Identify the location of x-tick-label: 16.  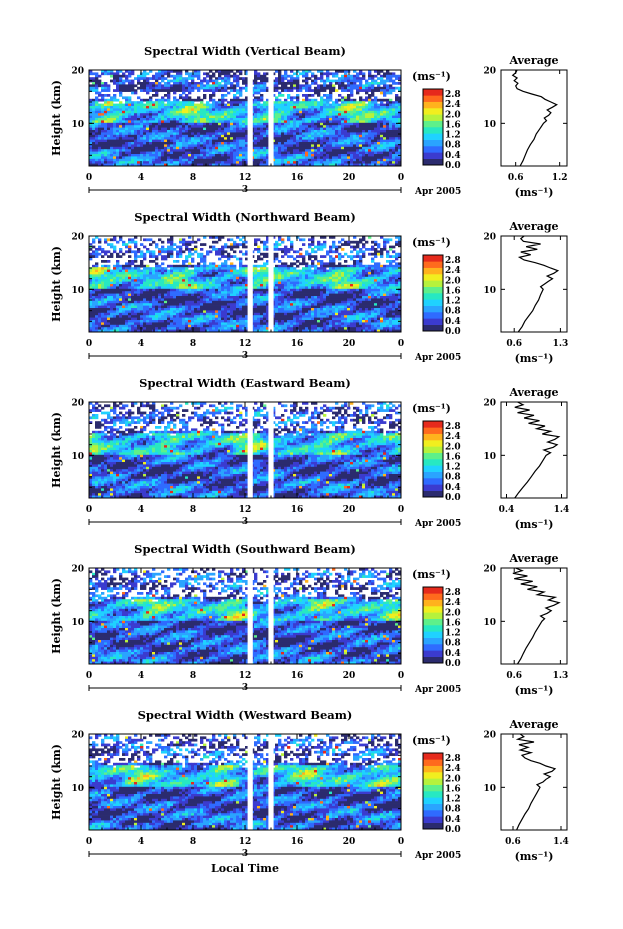
(297, 178).